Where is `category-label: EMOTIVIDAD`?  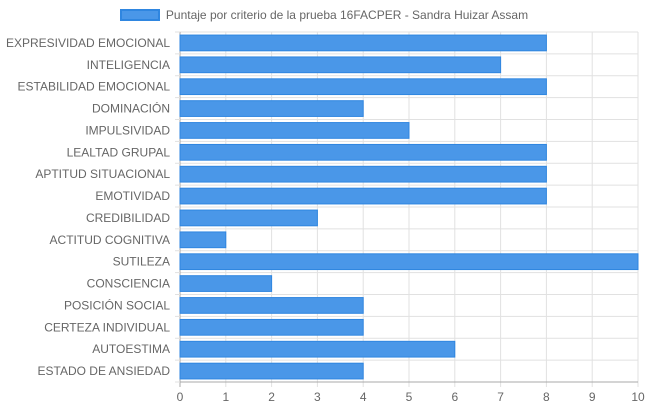
category-label: EMOTIVIDAD is located at coordinates (132, 196).